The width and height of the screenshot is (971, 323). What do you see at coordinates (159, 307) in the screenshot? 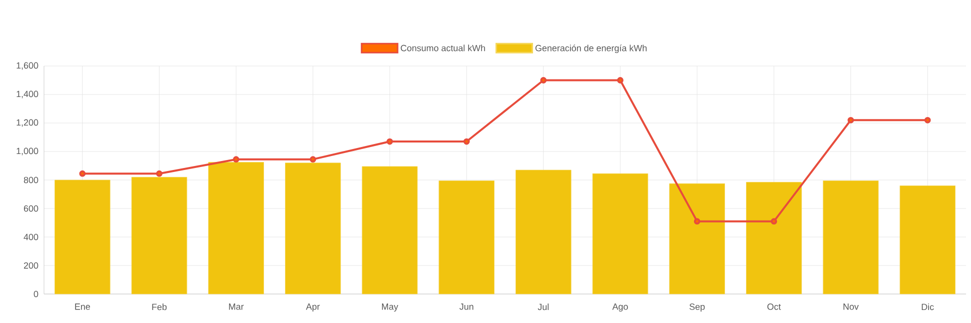
I see `x-tick-label: Feb` at bounding box center [159, 307].